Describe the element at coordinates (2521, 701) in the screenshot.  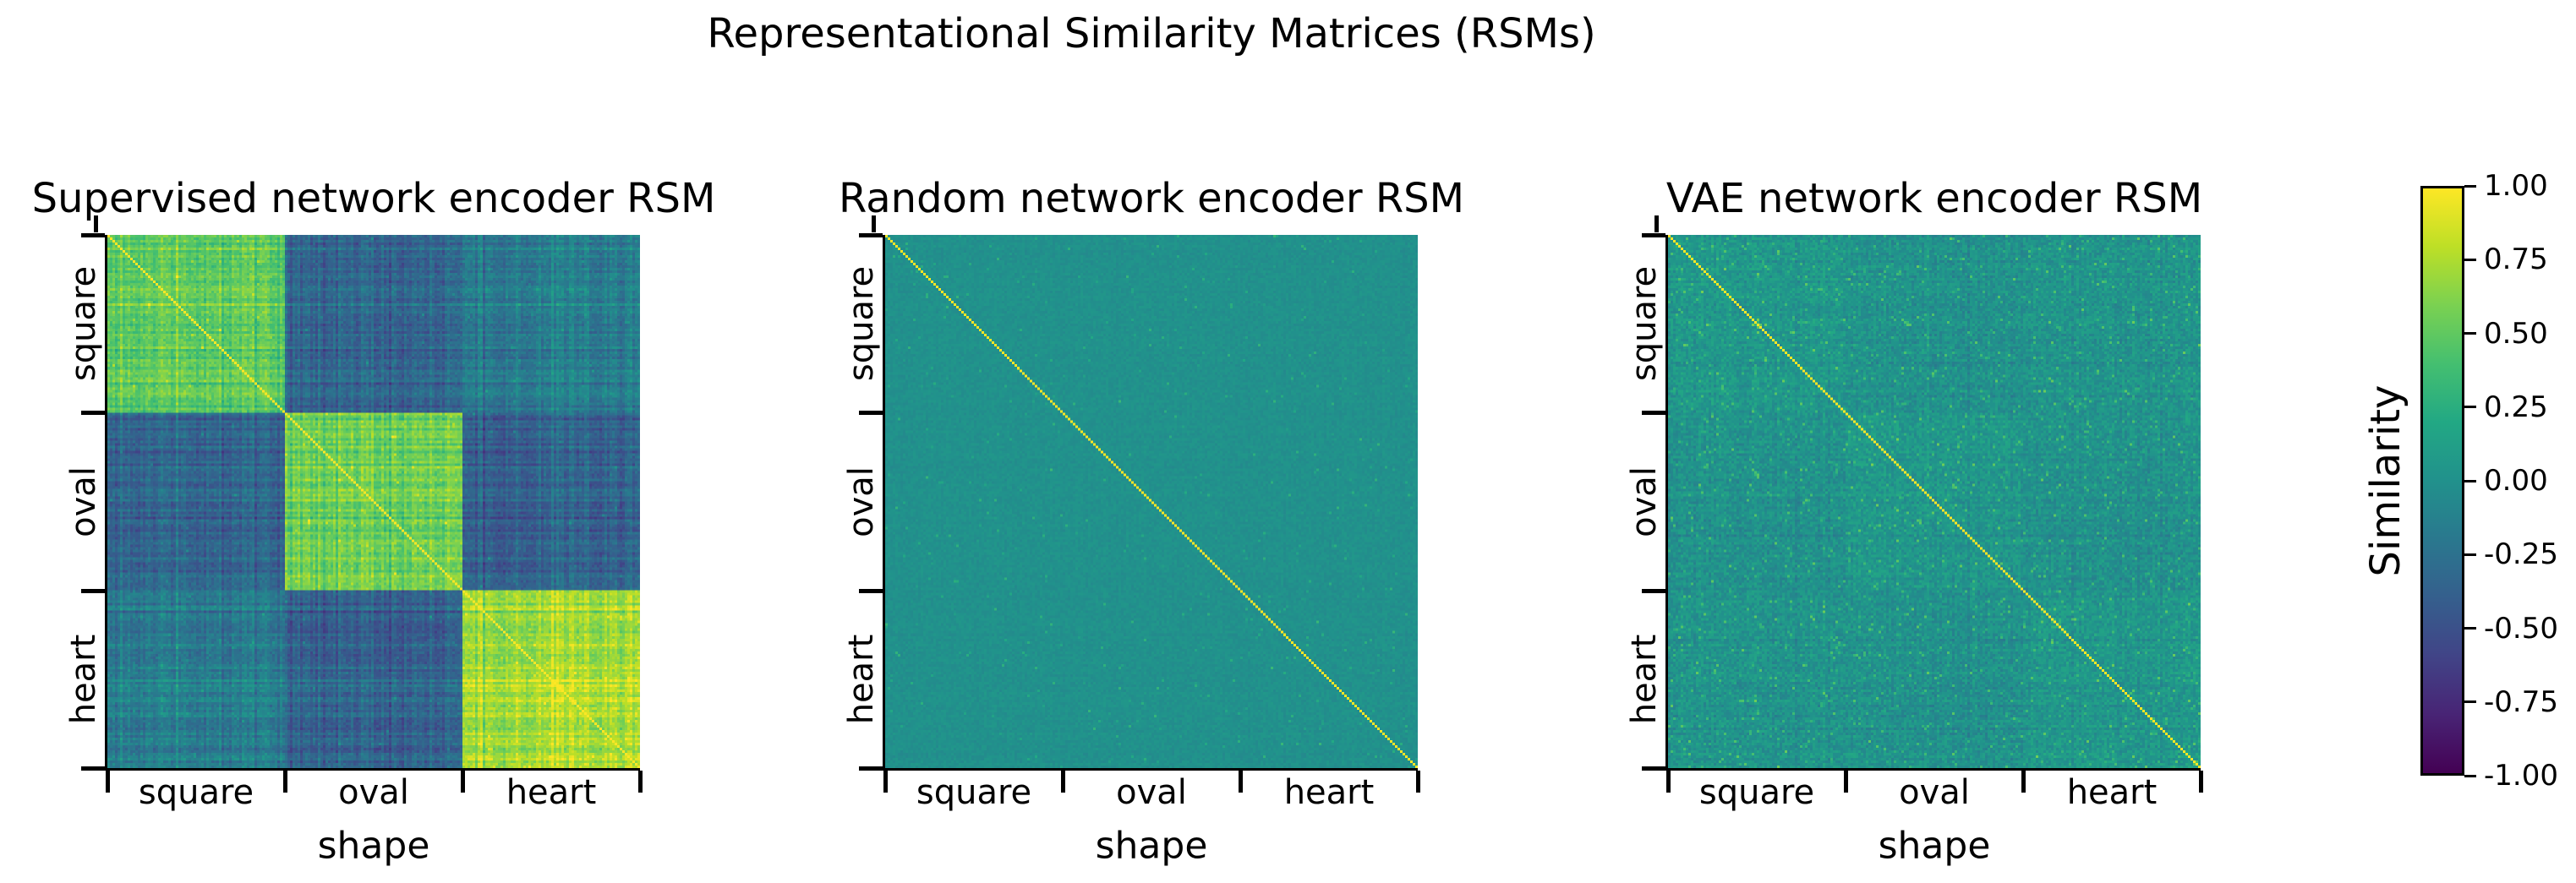
I see `colorbar-tick-label: -0.75` at that location.